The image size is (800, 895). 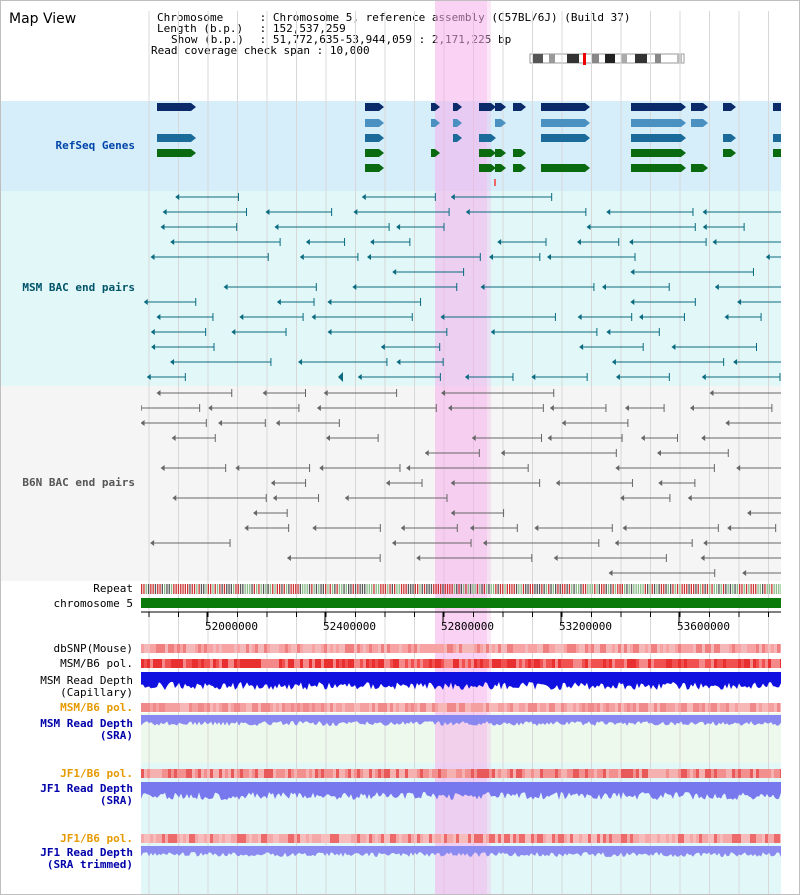 I want to click on axis-tick-label-4: 53600000, so click(x=703, y=626).